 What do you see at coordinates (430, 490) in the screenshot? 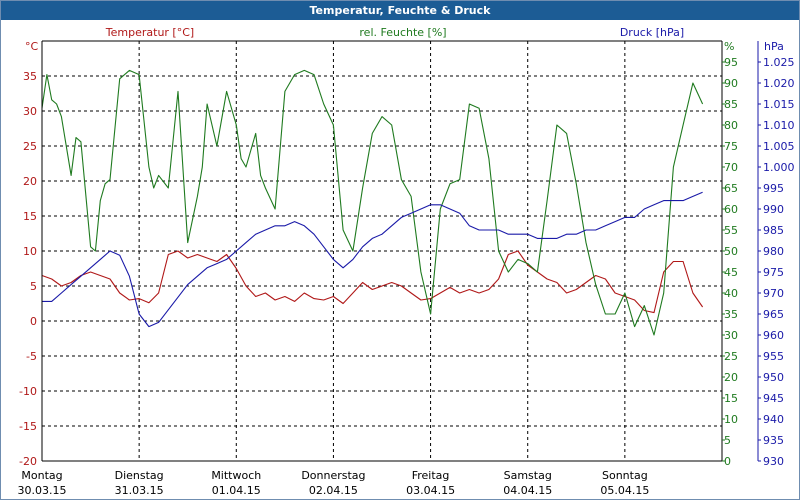
I see `x-tick-date: 03.04.15` at bounding box center [430, 490].